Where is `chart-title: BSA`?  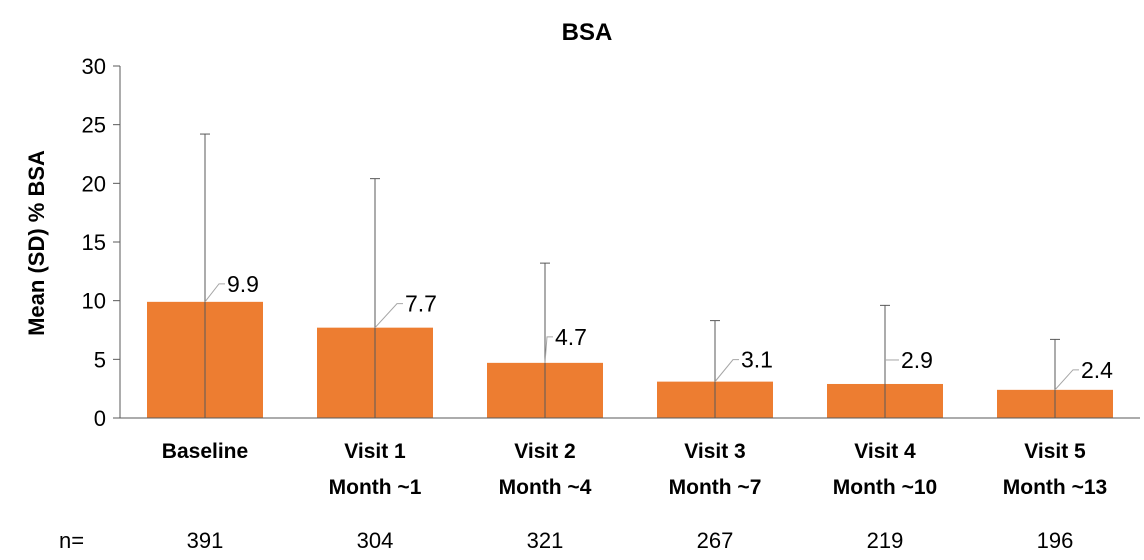 chart-title: BSA is located at coordinates (587, 32).